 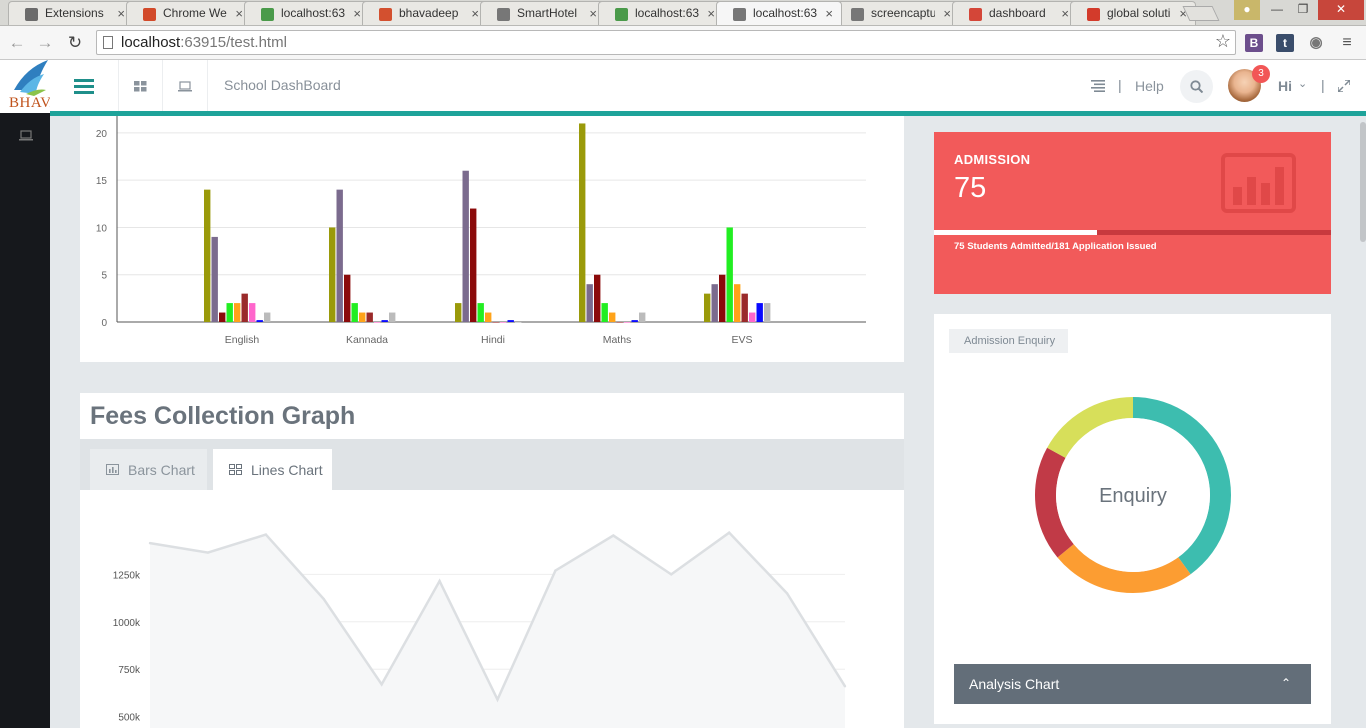 I want to click on browser-tab: SmartHotel ×, so click(x=543, y=13).